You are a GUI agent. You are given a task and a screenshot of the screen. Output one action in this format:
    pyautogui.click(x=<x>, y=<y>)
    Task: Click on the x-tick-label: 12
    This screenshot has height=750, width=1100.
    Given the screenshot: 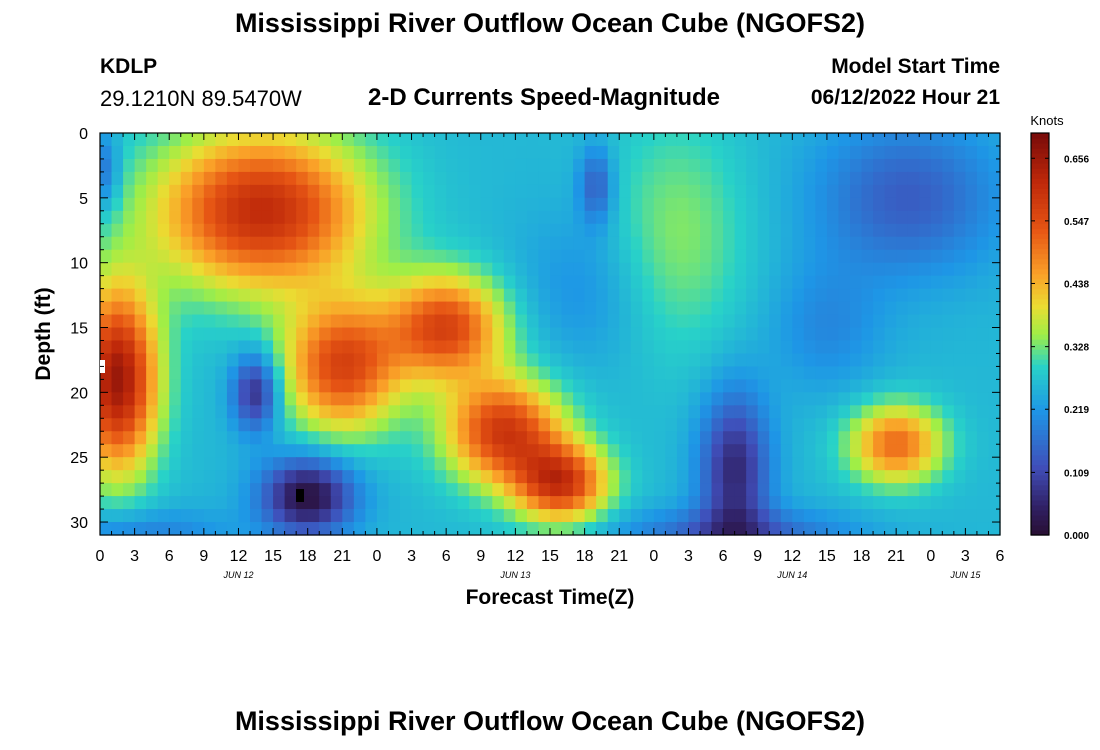 What is the action you would take?
    pyautogui.click(x=515, y=556)
    